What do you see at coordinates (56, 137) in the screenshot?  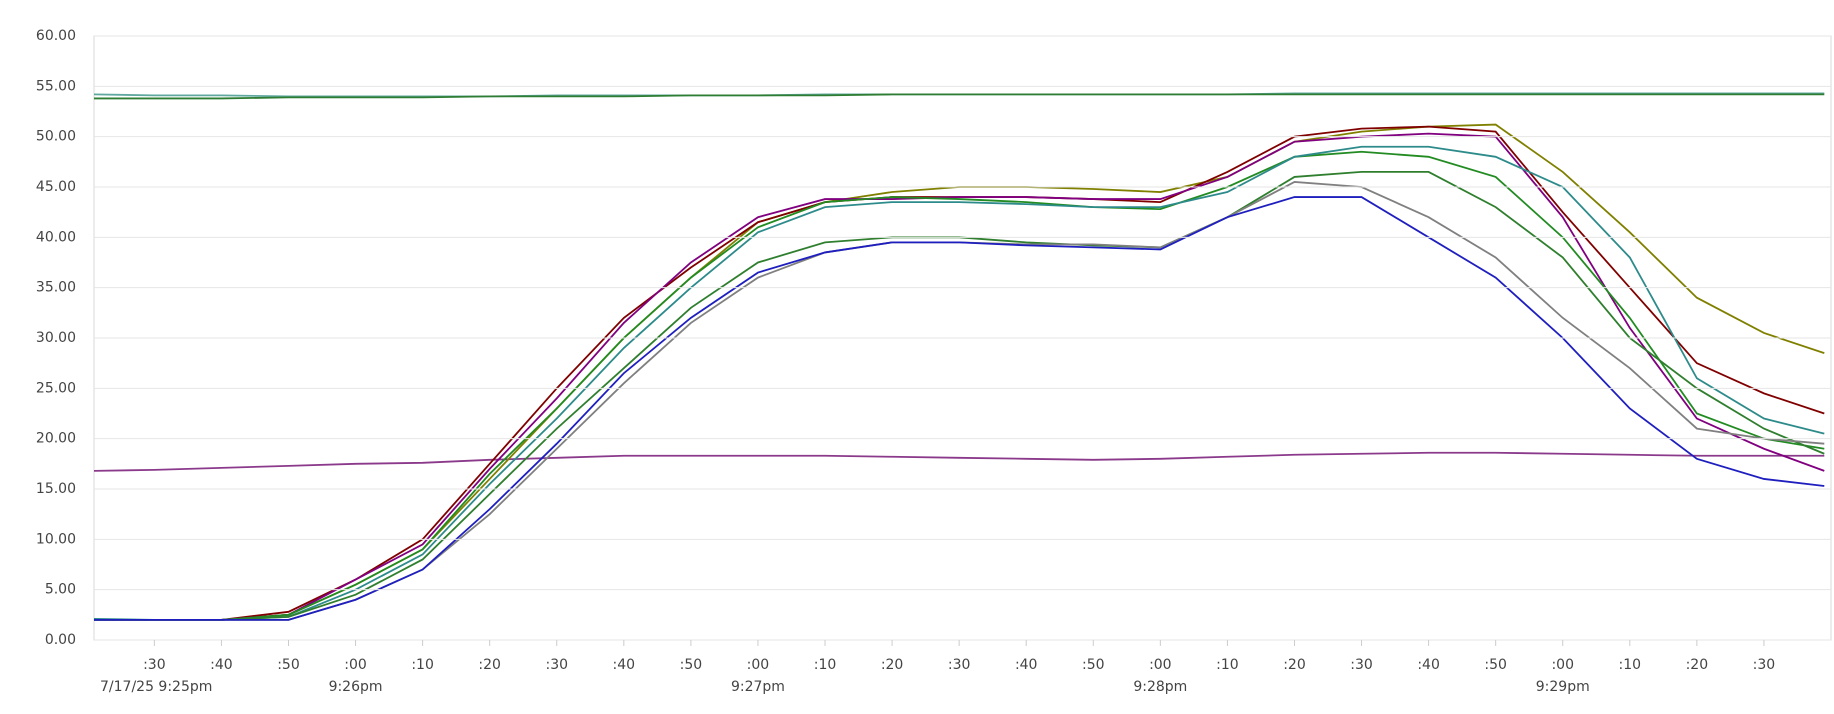 I see `y-tick-label: 50.00` at bounding box center [56, 137].